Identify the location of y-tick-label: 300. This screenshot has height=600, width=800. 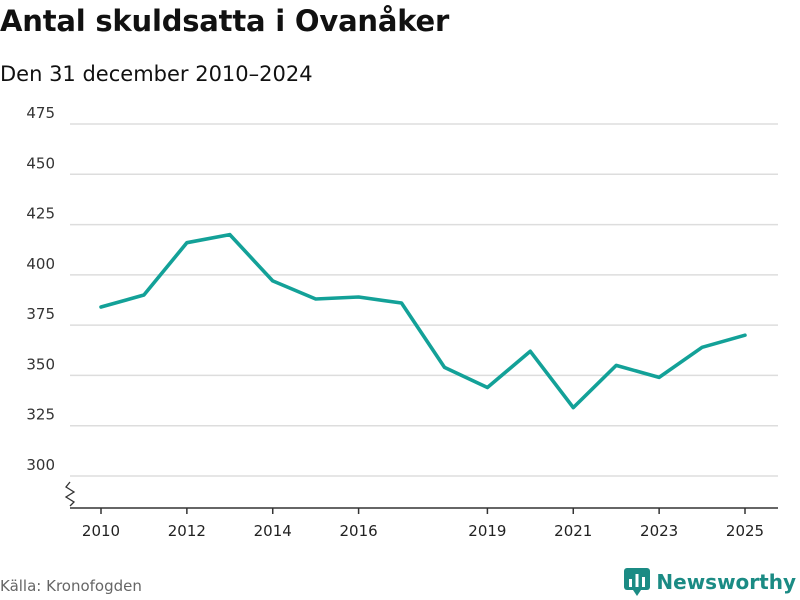
(40, 465).